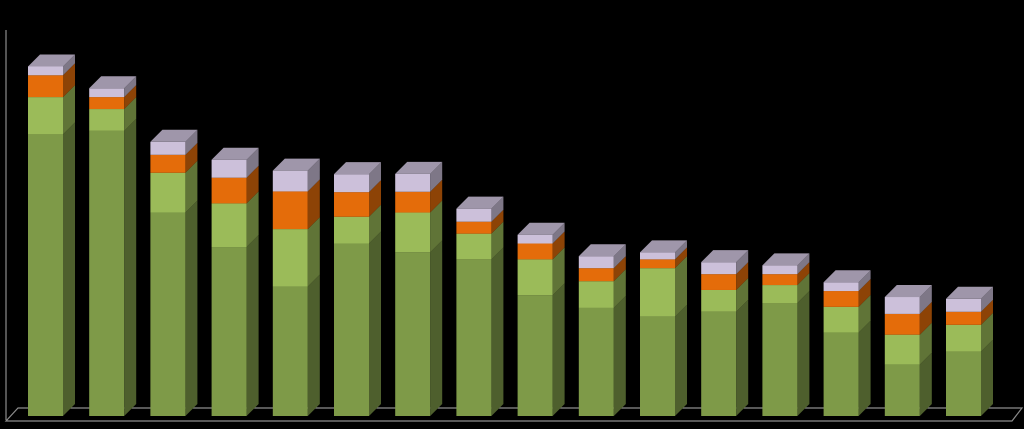 This screenshot has height=429, width=1024. What do you see at coordinates (436, 176) in the screenshot?
I see `bar-7-segment-4-side` at bounding box center [436, 176].